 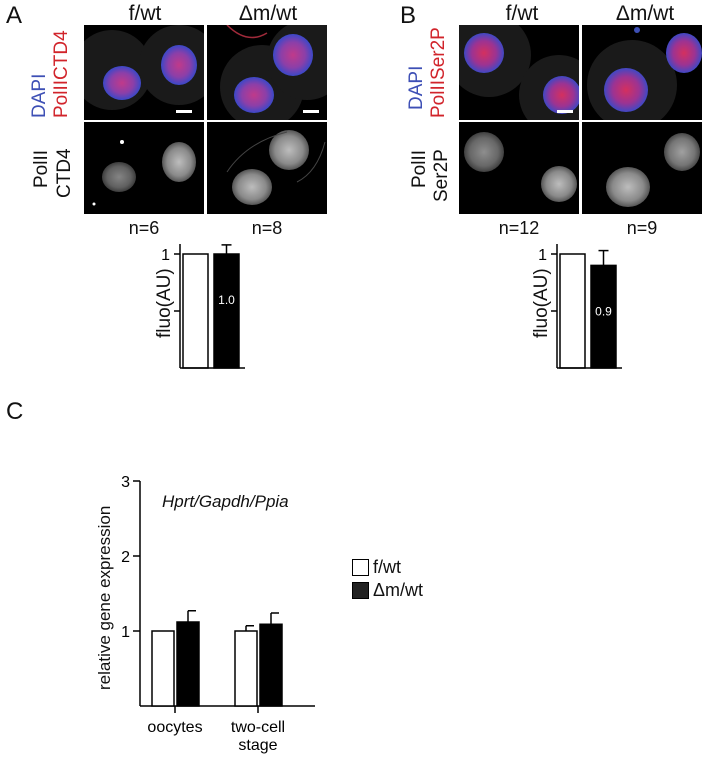 I want to click on chart-b-tick-label-1: 1, so click(x=542, y=255).